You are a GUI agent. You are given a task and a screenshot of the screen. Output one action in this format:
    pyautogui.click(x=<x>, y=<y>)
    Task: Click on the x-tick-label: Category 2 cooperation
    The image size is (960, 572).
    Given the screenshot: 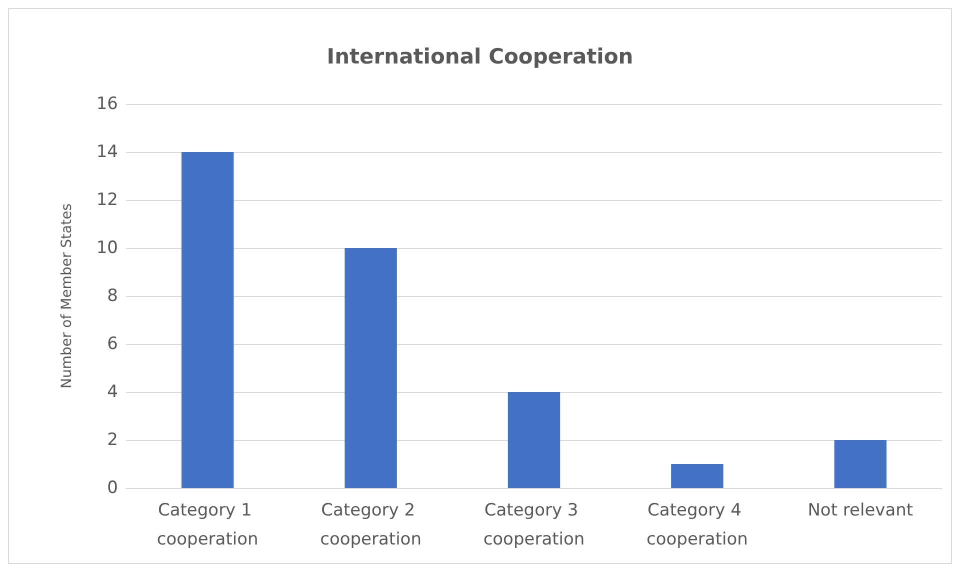 What is the action you would take?
    pyautogui.click(x=371, y=525)
    